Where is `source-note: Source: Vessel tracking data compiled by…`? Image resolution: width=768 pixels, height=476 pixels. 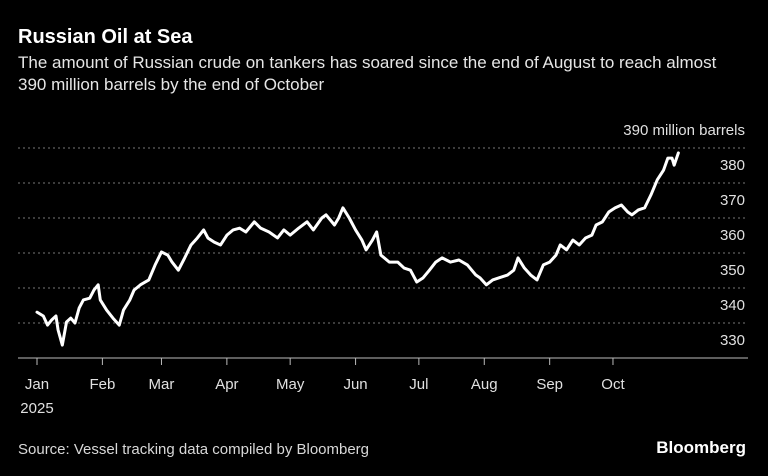 source-note: Source: Vessel tracking data compiled by… is located at coordinates (194, 449).